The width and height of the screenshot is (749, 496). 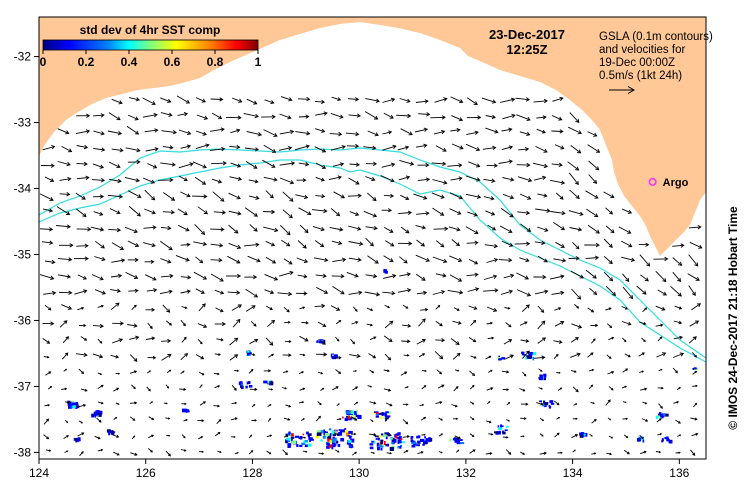 I want to click on timestamp-date: 23-Dec-2017, so click(x=527, y=34).